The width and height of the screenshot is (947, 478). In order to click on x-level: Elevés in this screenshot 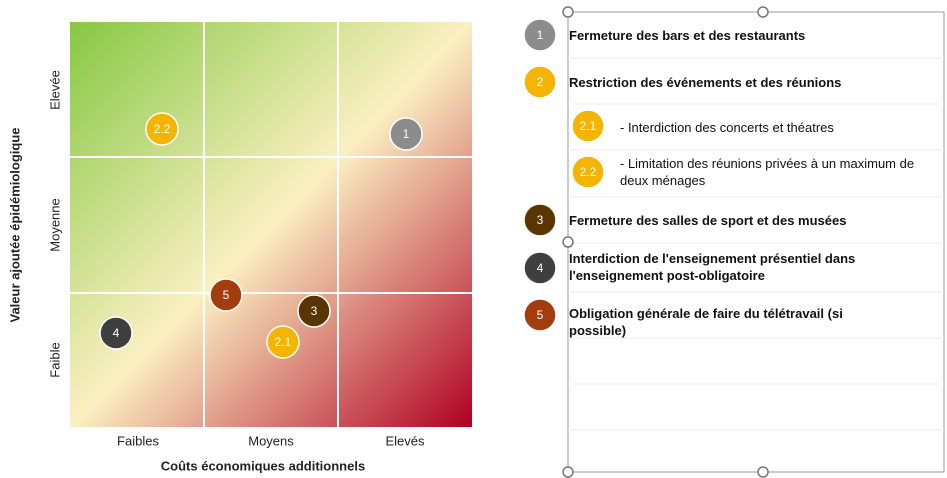, I will do `click(405, 440)`.